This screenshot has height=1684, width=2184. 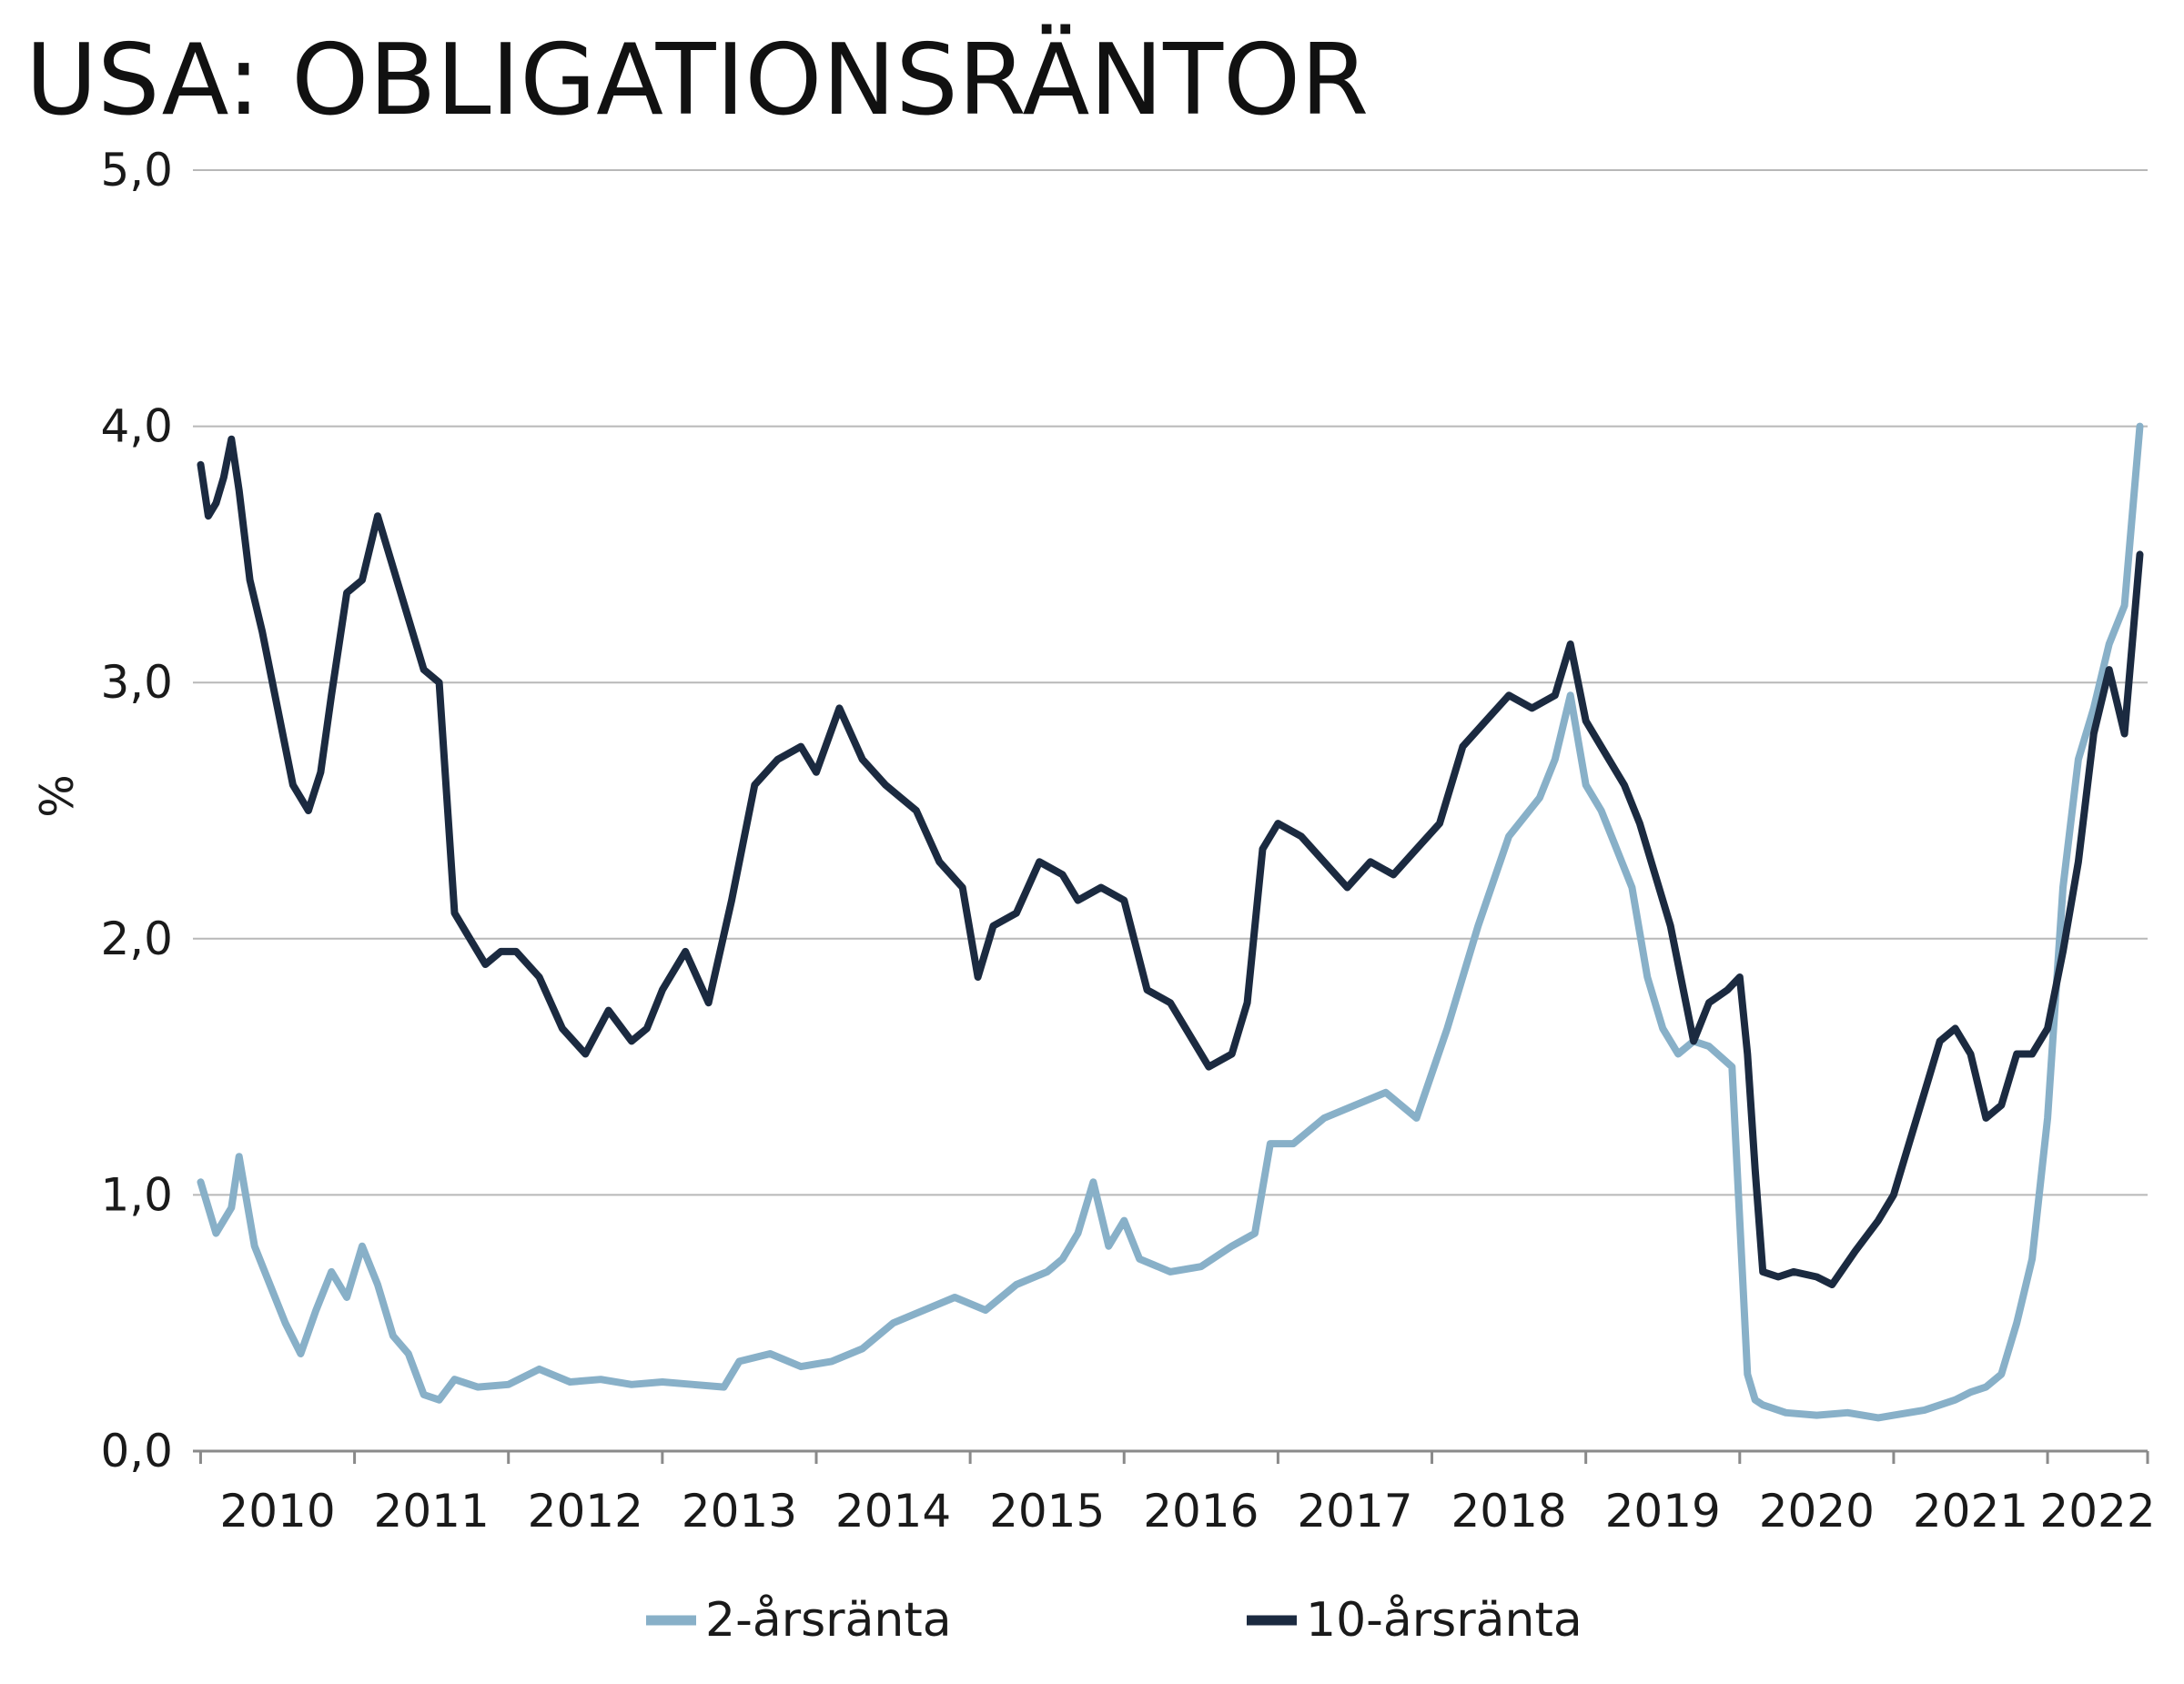 What do you see at coordinates (136, 170) in the screenshot?
I see `y-tick-label: 5,0` at bounding box center [136, 170].